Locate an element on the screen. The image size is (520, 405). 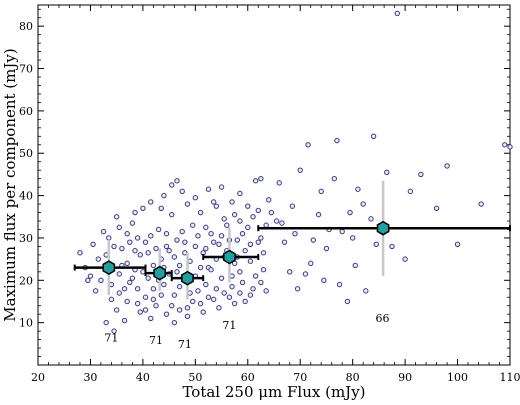
x-tick-label: 50 is located at coordinates (195, 377).